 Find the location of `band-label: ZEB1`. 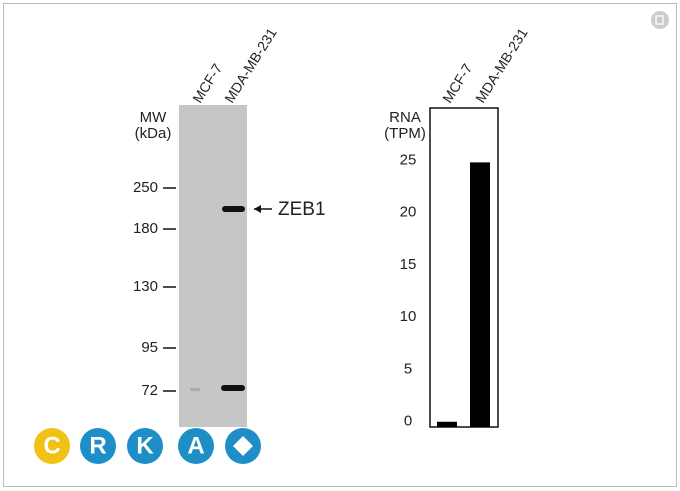

band-label: ZEB1 is located at coordinates (302, 209).